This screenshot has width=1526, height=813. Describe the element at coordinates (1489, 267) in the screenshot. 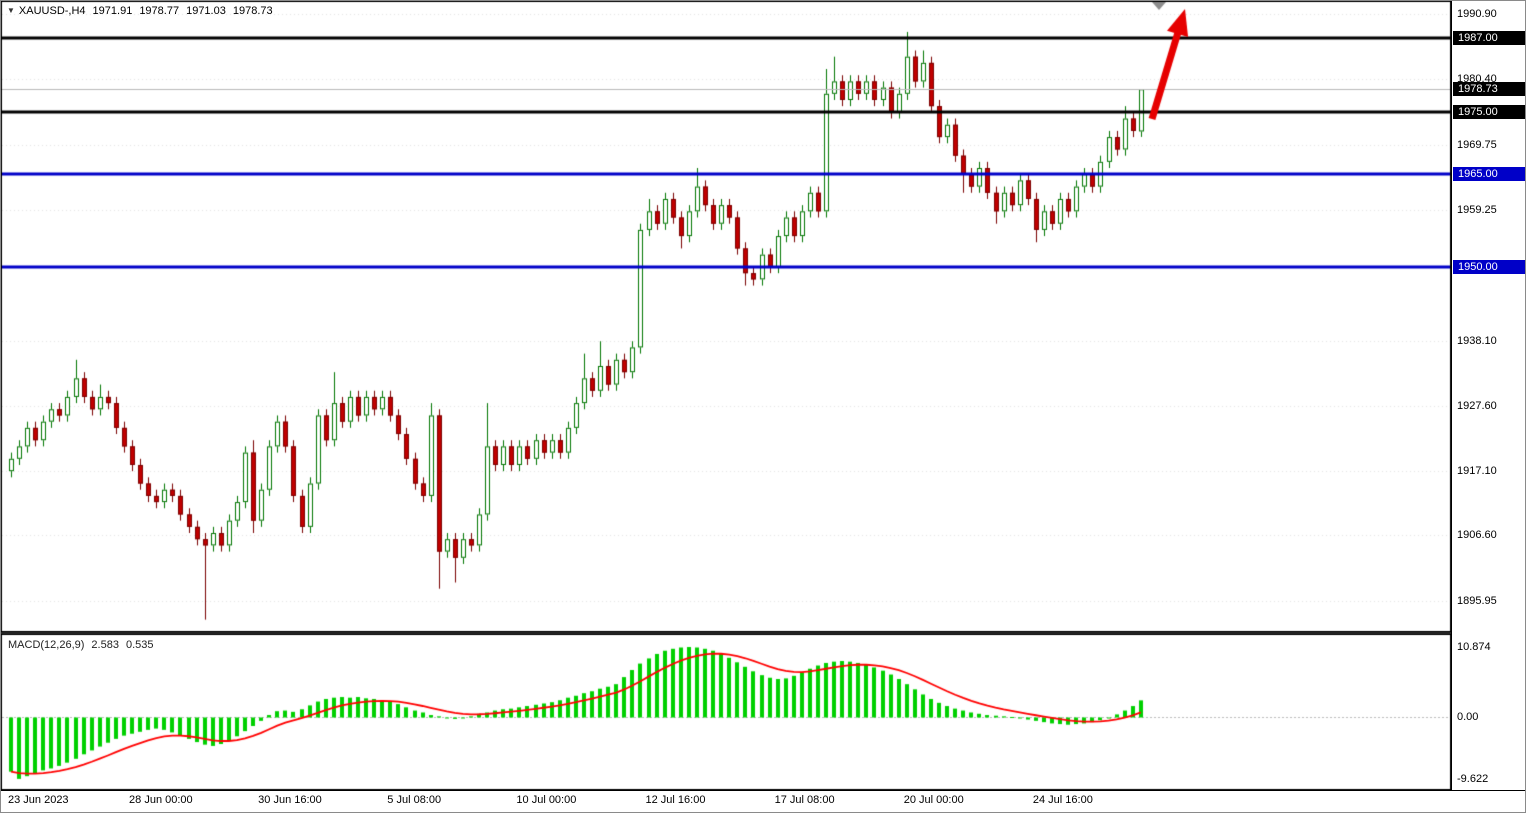

I see `blue-level-badge: 1950.00` at that location.